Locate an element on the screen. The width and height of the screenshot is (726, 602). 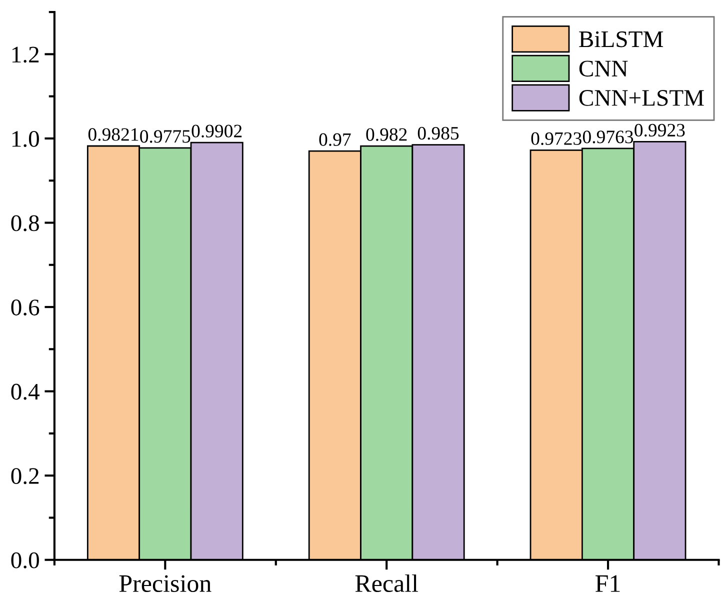
y-tick-label: 0.2 is located at coordinates (25, 476).